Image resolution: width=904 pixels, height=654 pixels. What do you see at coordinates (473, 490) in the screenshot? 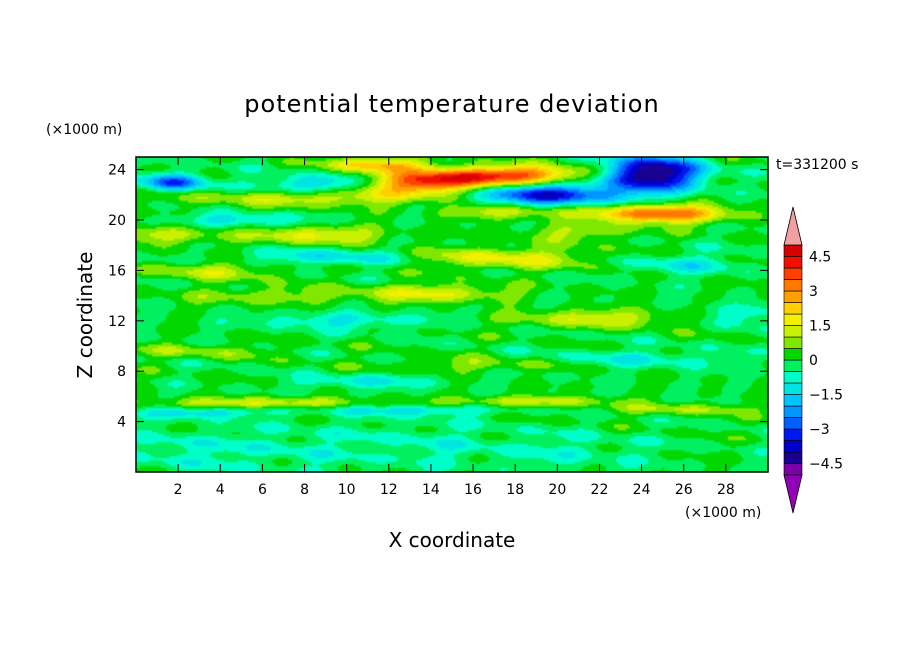
I see `x-tick-label: 16` at bounding box center [473, 490].